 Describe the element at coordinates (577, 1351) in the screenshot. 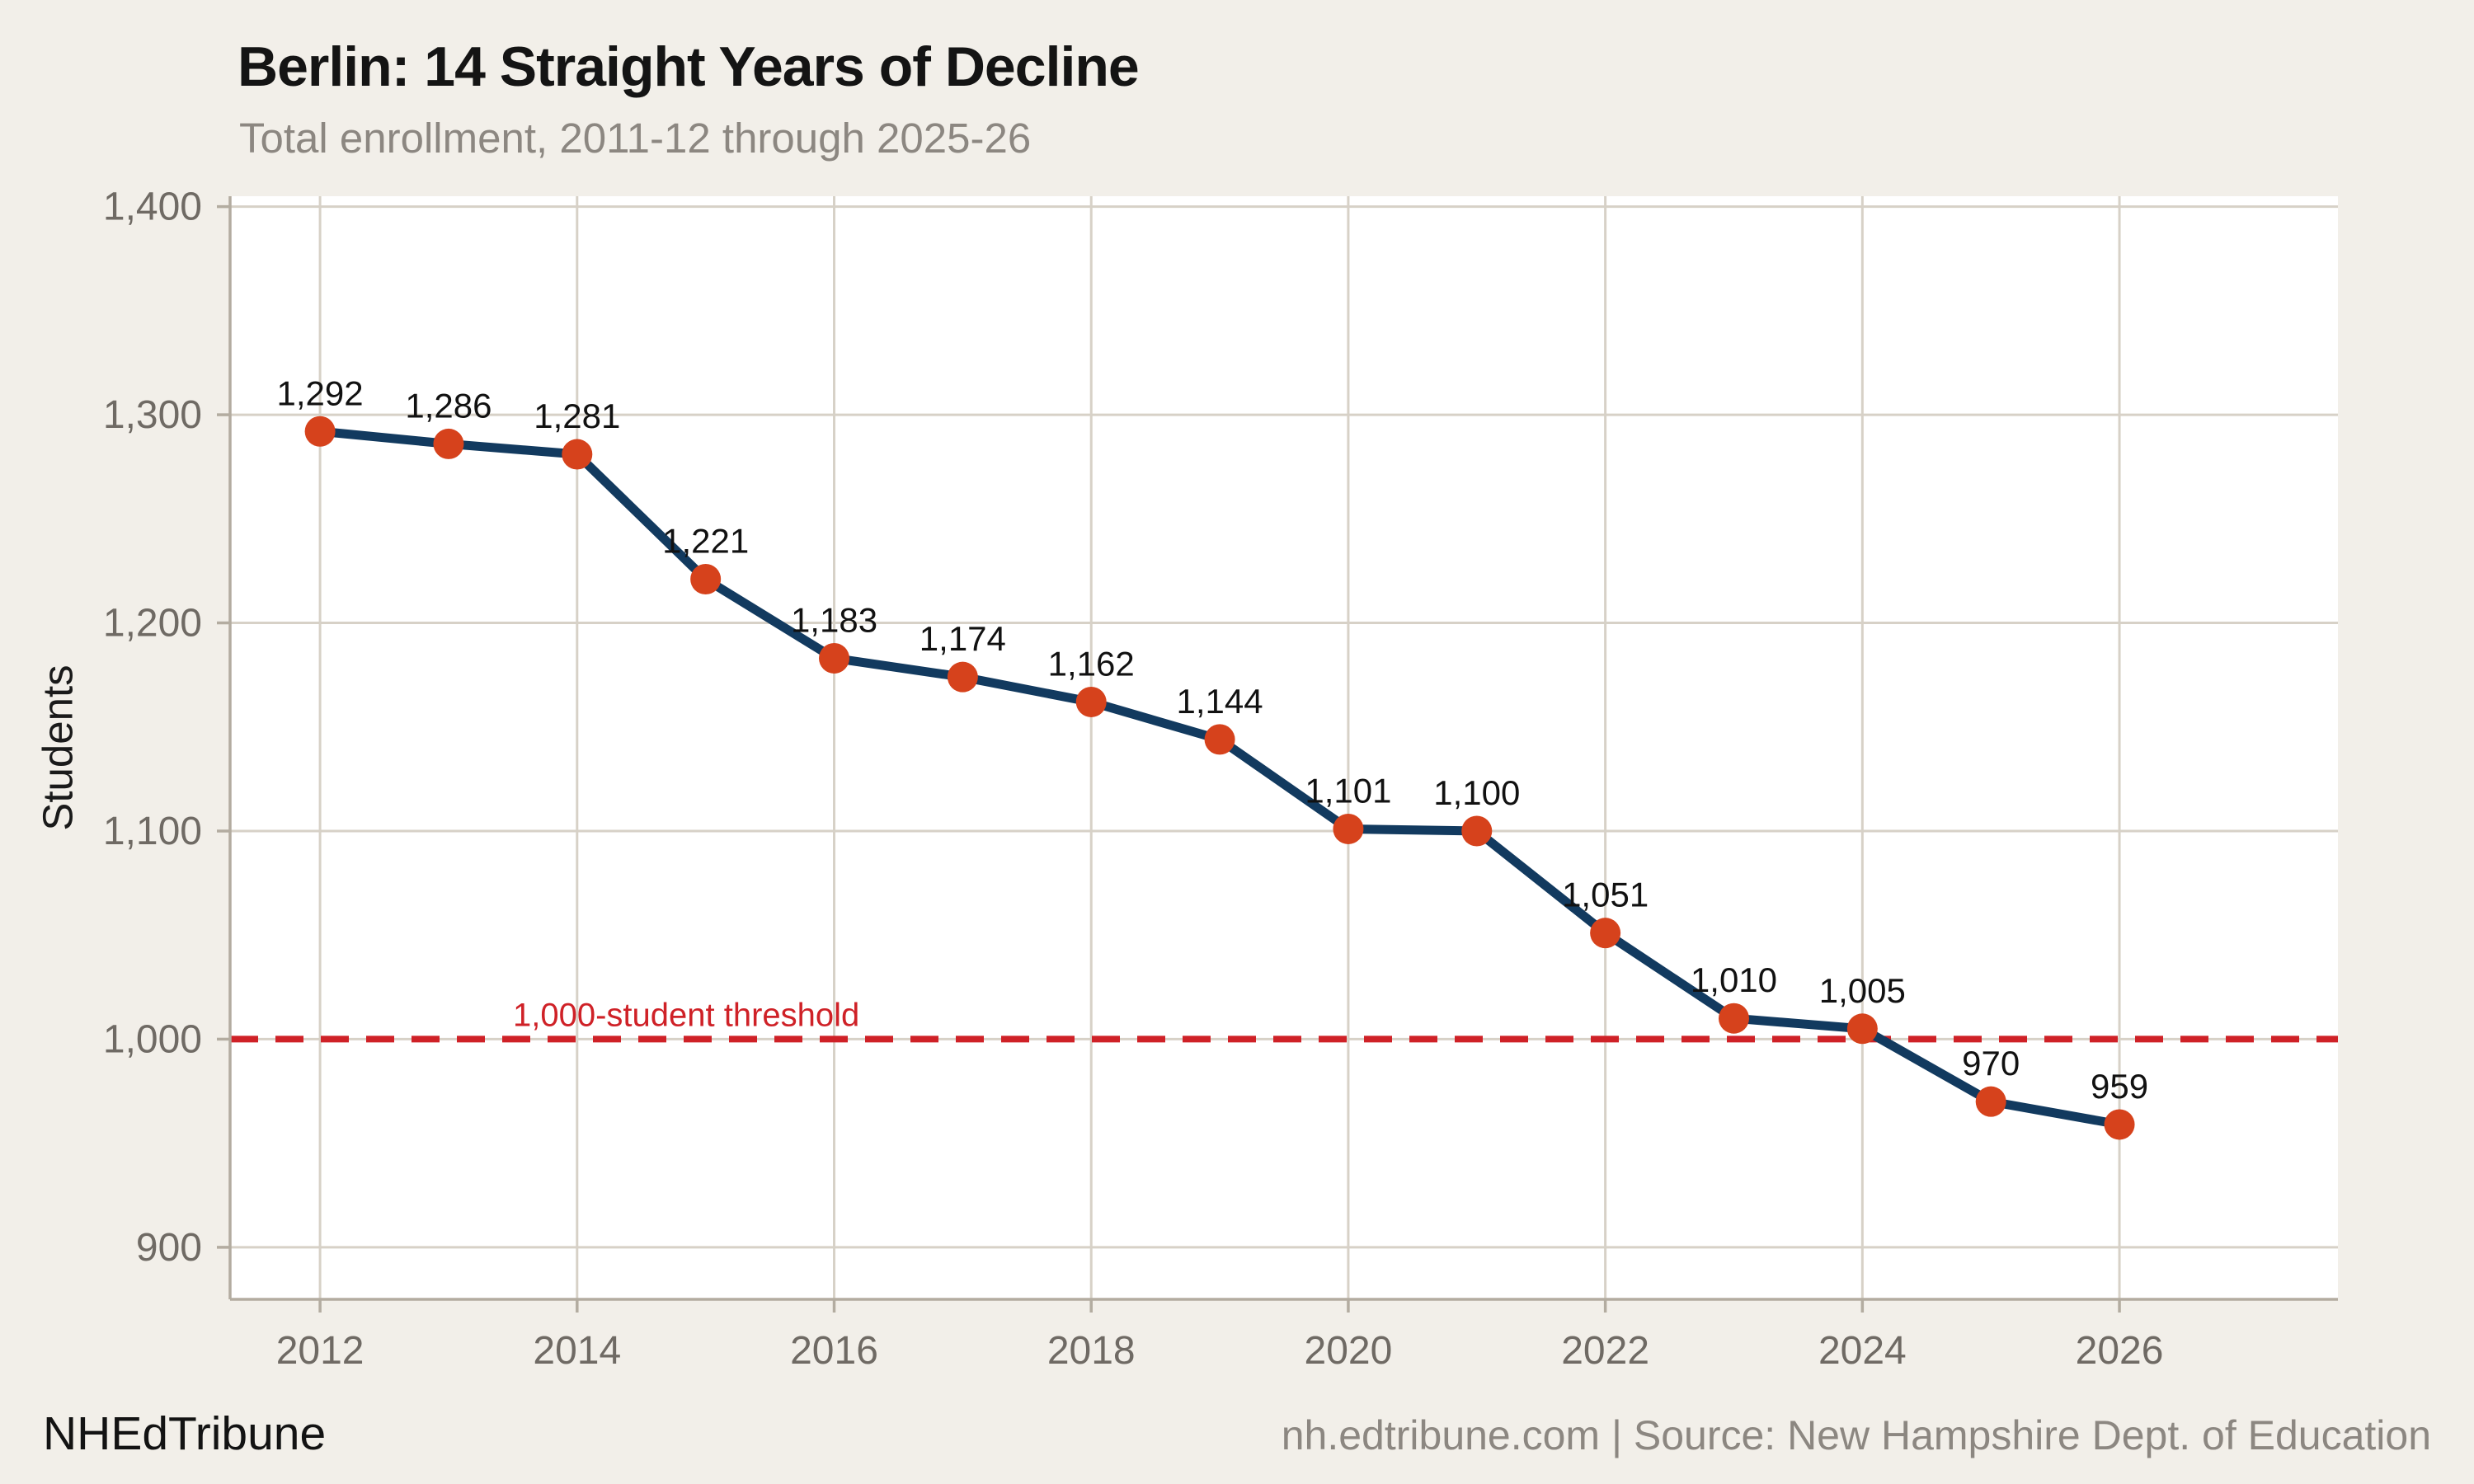

I see `x-tick-label: 2014` at that location.